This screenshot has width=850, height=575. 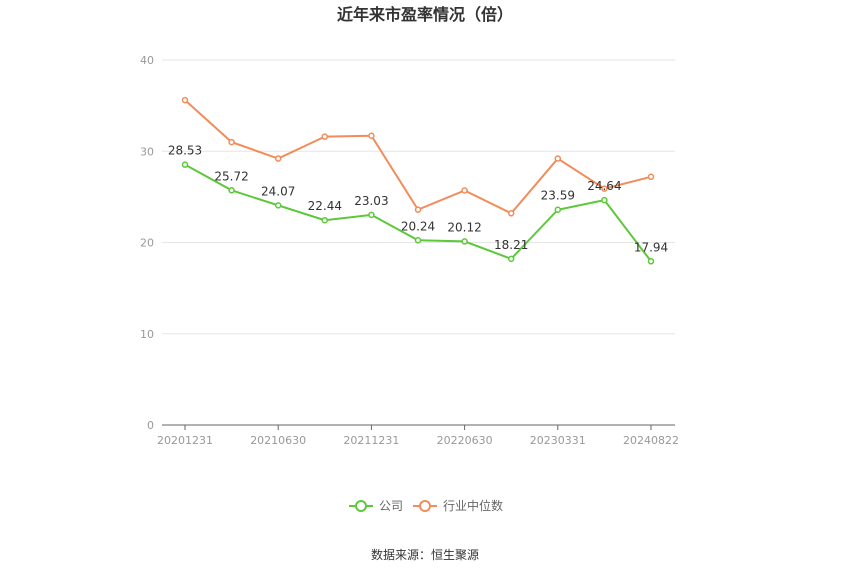 What do you see at coordinates (147, 334) in the screenshot?
I see `y-tick-label: 10` at bounding box center [147, 334].